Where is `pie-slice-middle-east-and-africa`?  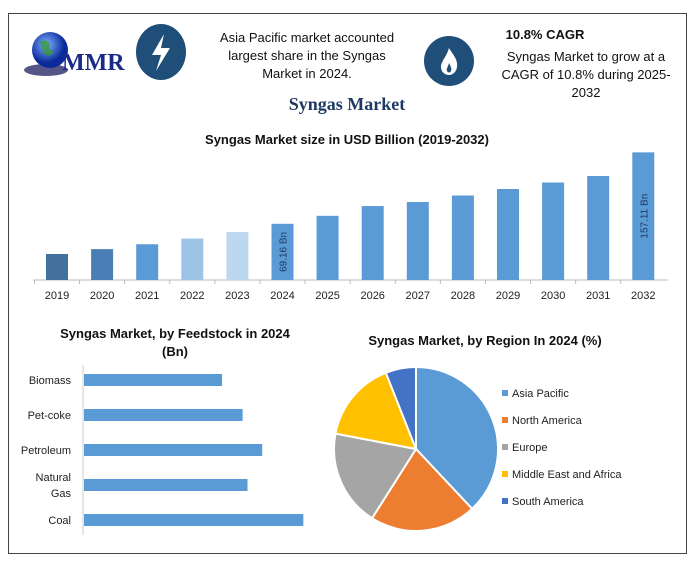 pie-slice-middle-east-and-africa is located at coordinates (376, 411).